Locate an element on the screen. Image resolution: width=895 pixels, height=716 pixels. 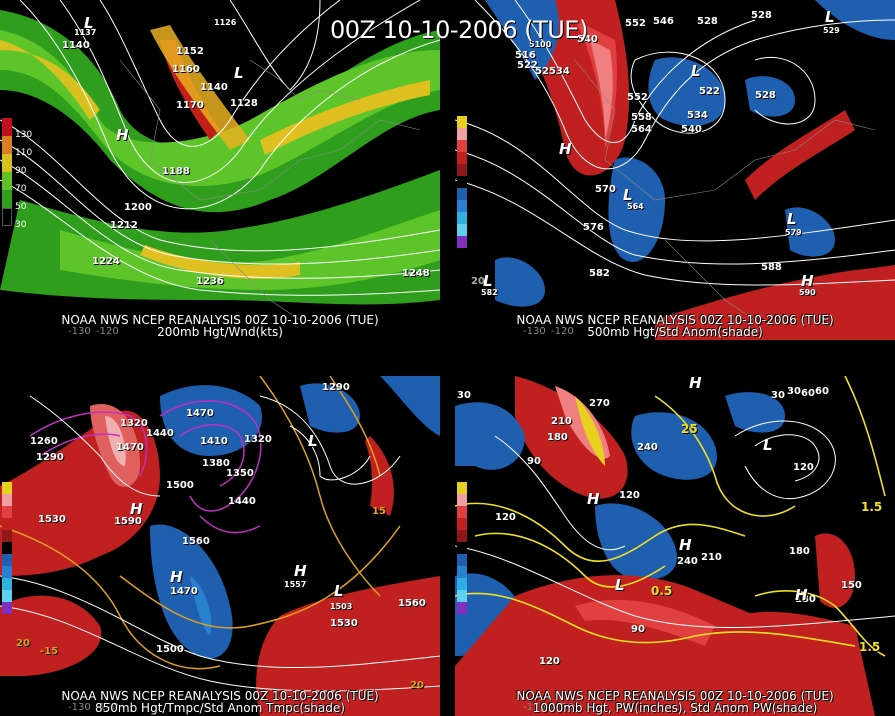
main-title: 00Z 10-10-2006 (TUE) is located at coordinates (459, 30).